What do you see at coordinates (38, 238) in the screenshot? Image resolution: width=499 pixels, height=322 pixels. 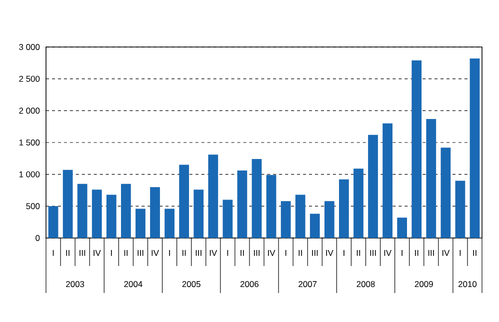 I see `y-tick-label: 0` at bounding box center [38, 238].